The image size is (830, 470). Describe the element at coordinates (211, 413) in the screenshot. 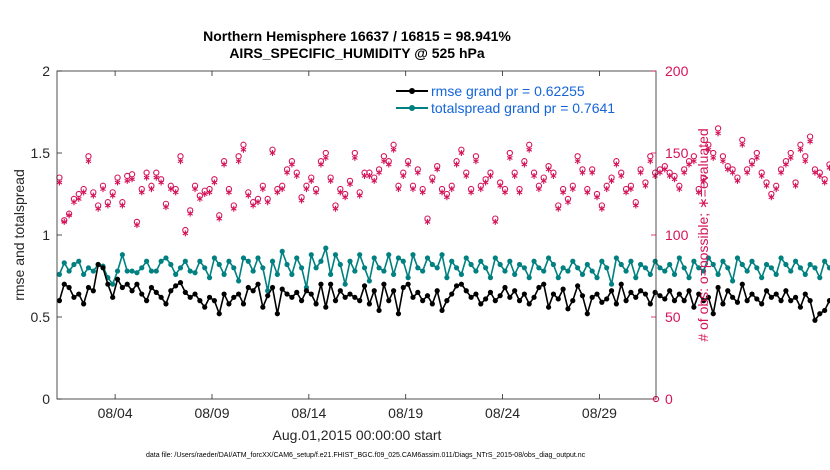

I see `x-tick-label: 08/09` at that location.